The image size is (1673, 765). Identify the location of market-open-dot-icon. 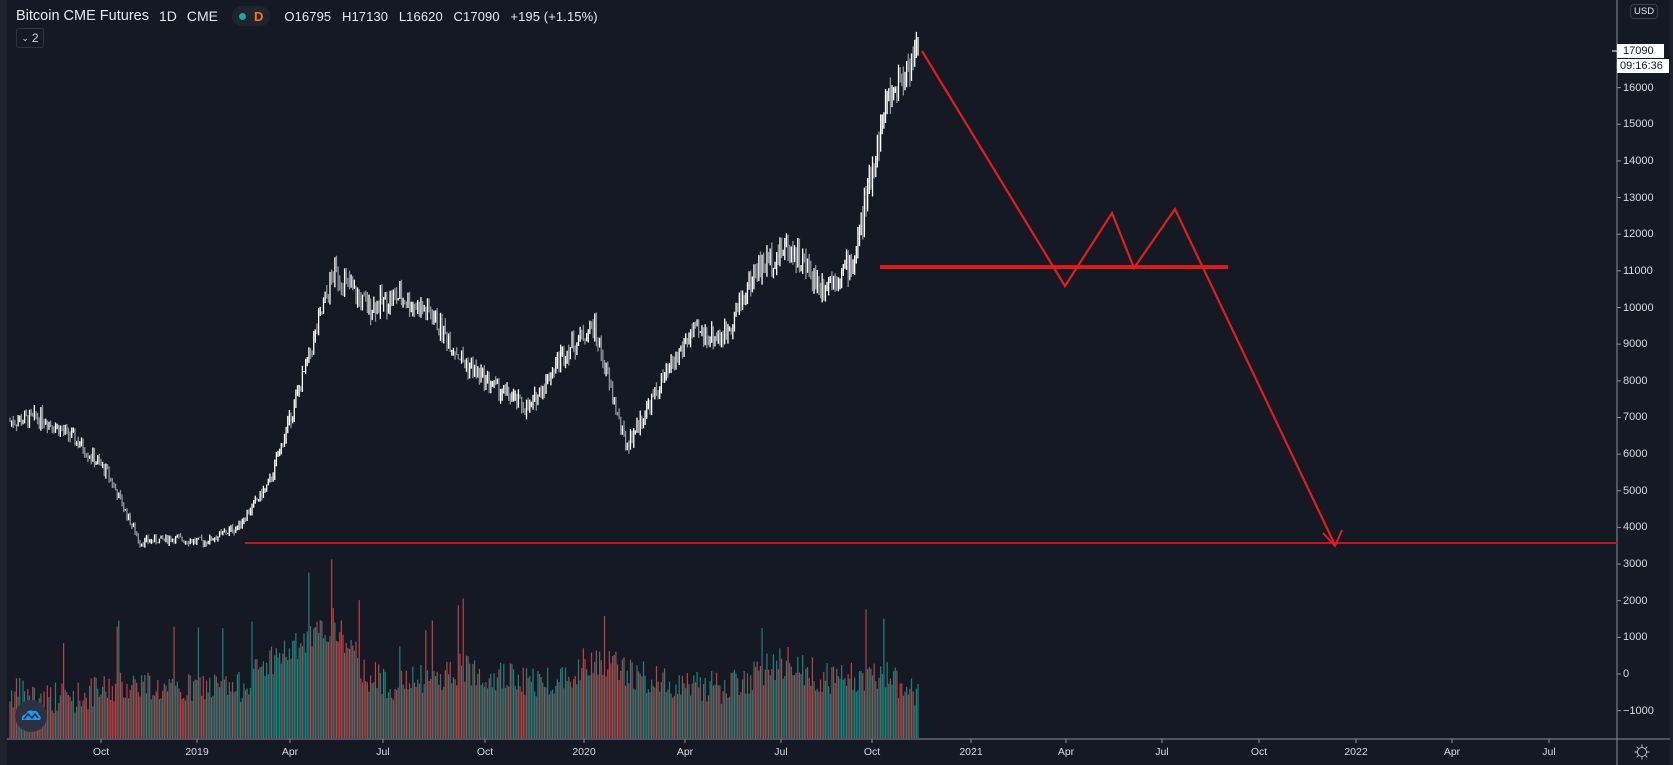
(242, 16).